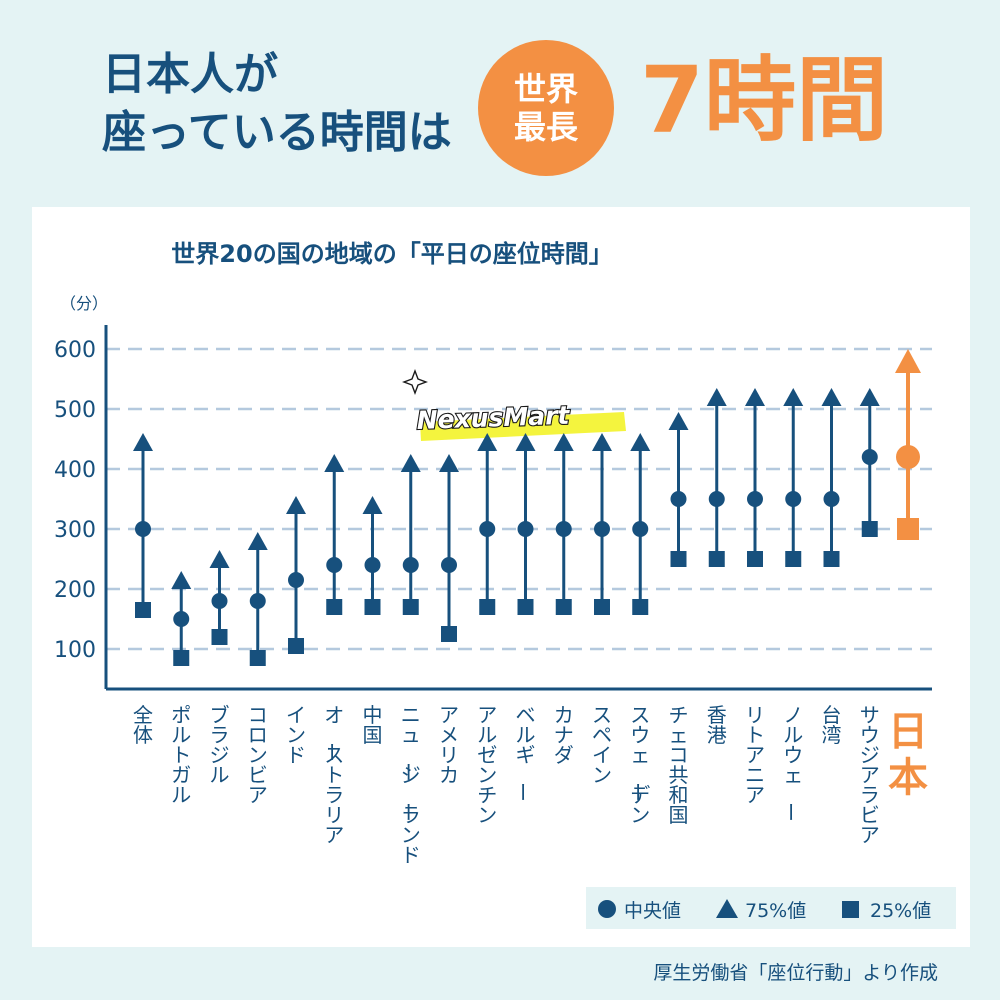  I want to click on x-category-label: オーストラリア, so click(331, 775).